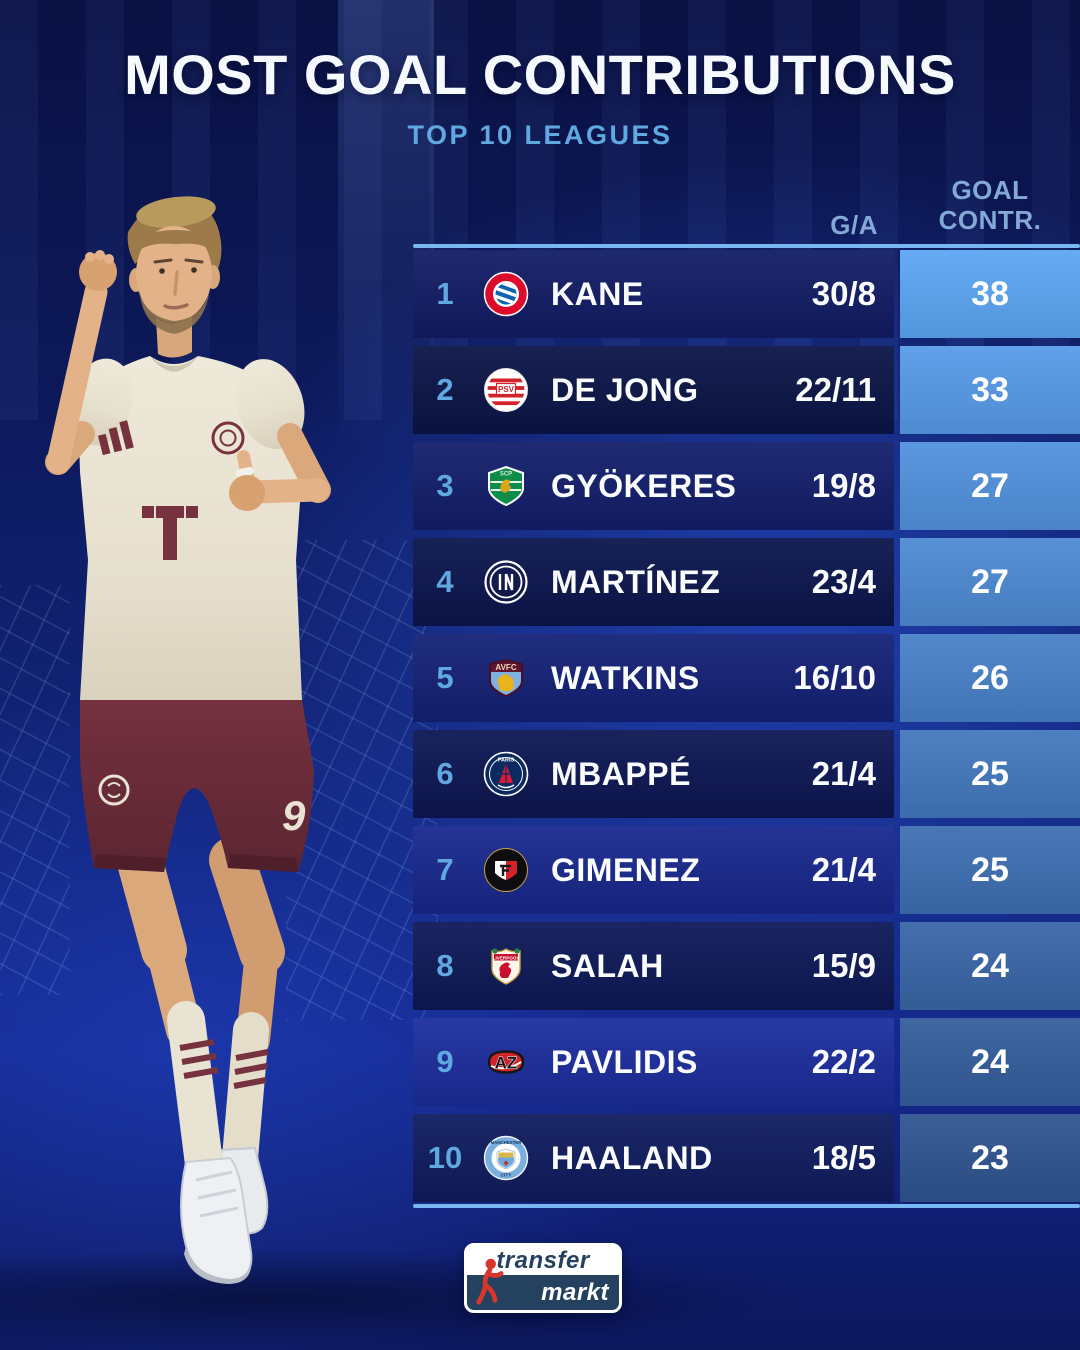 This screenshot has height=1350, width=1080. I want to click on transfermarkt-logo: transfer markt, so click(543, 1278).